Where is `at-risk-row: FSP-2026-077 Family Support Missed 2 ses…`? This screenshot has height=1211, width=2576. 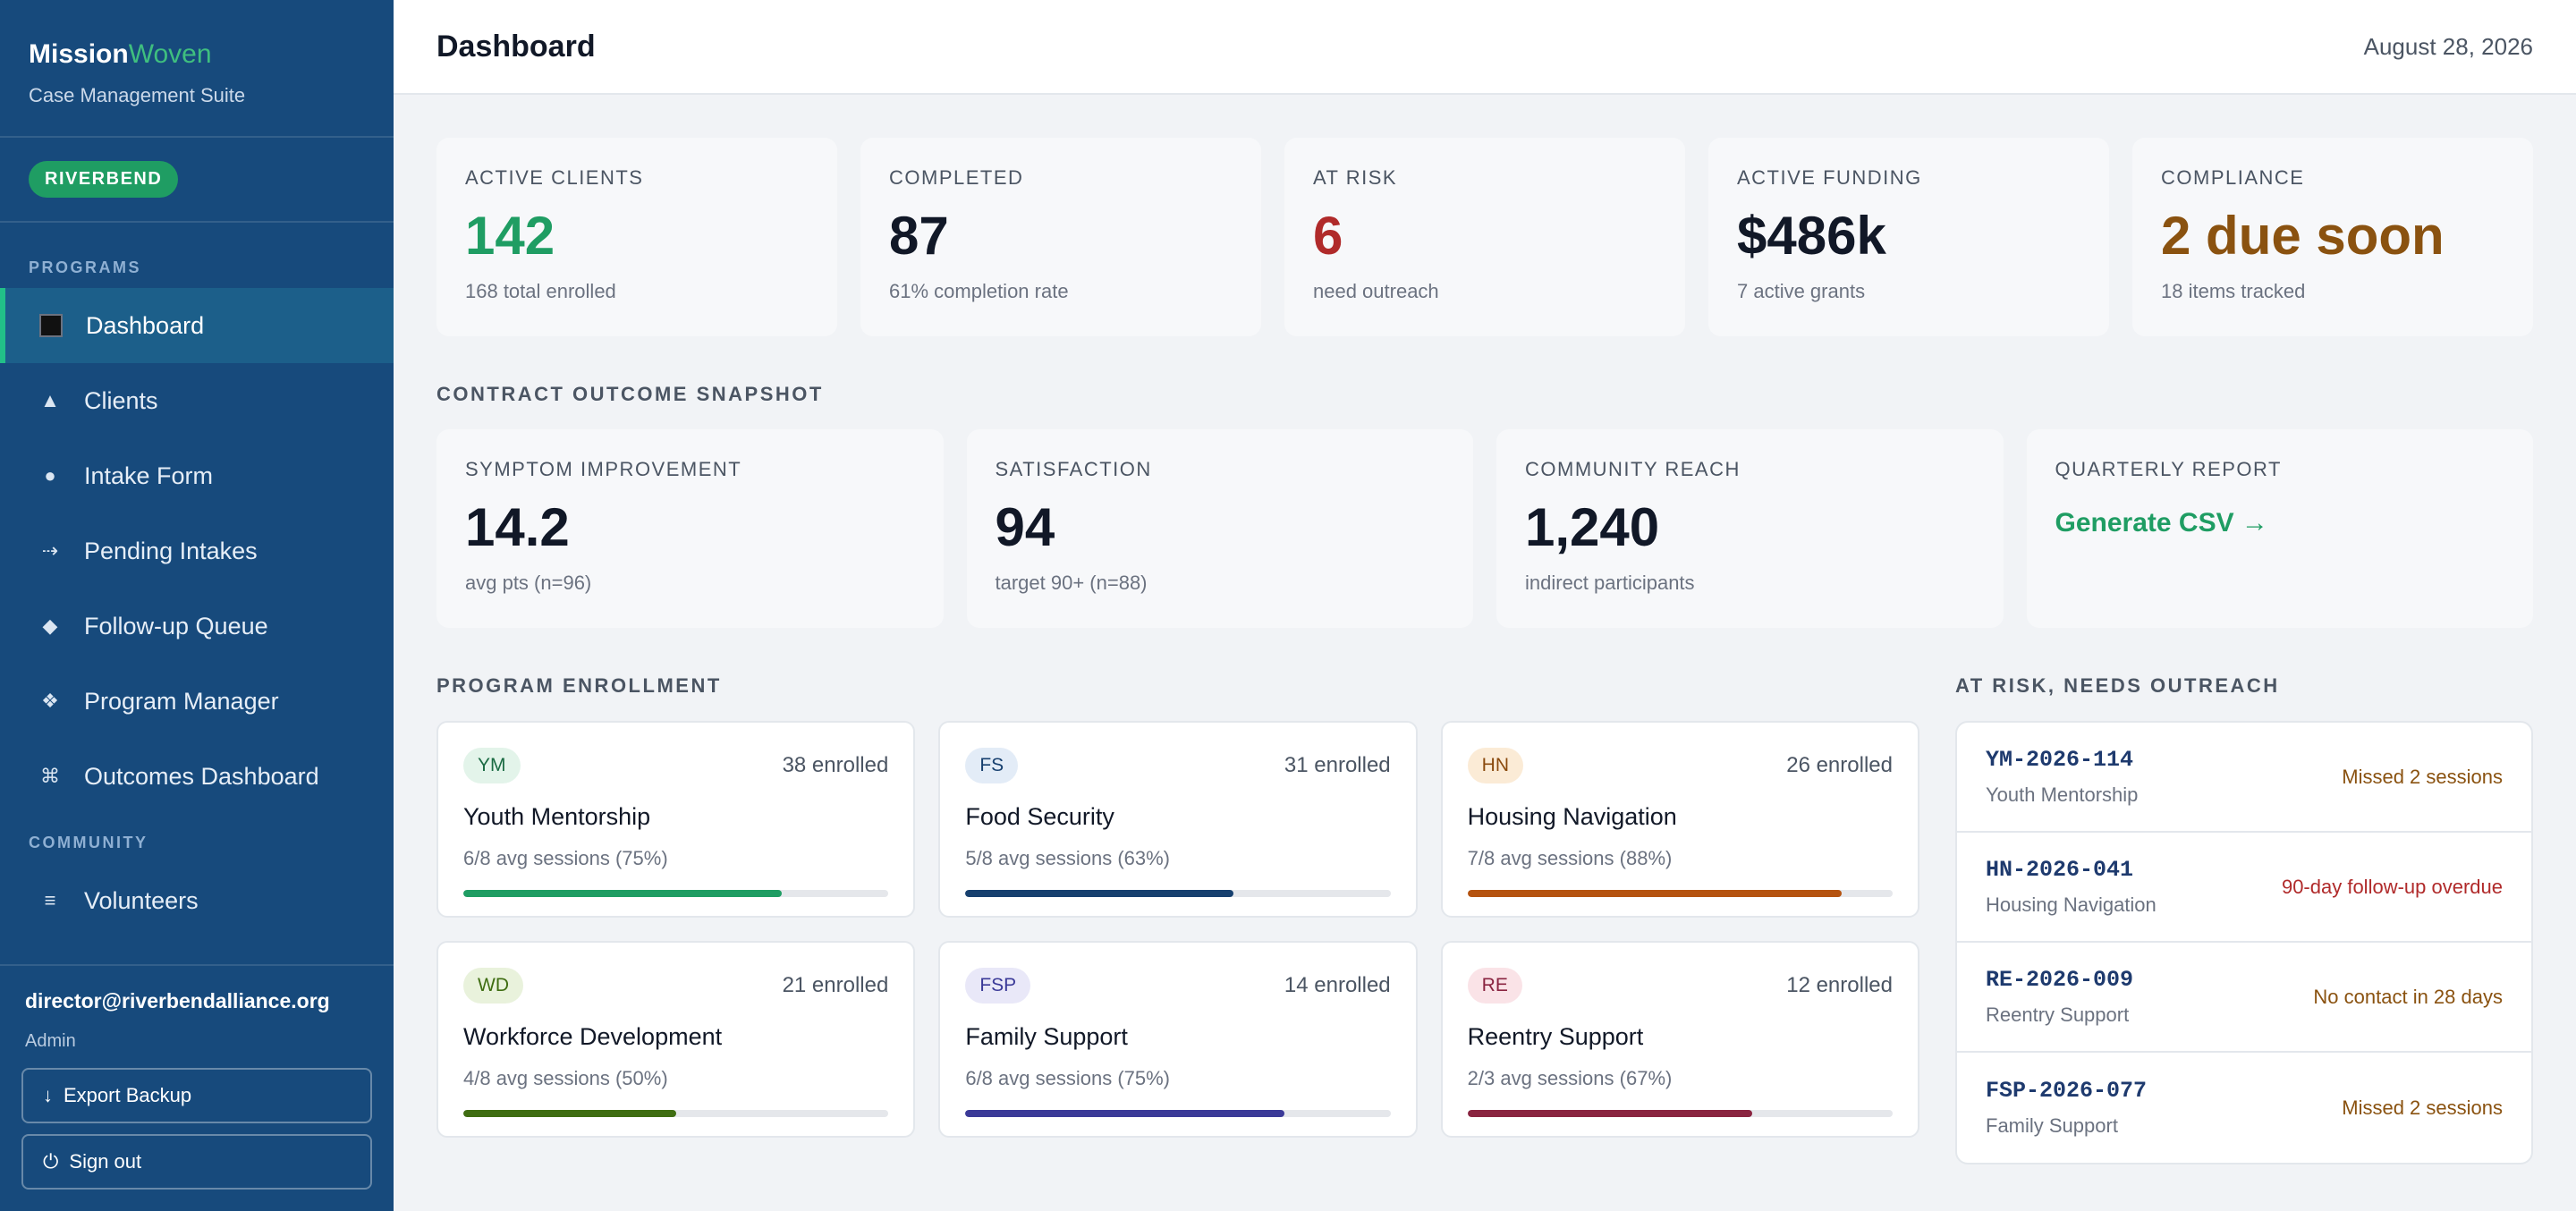 at-risk-row: FSP-2026-077 Family Support Missed 2 ses… is located at coordinates (2244, 1108).